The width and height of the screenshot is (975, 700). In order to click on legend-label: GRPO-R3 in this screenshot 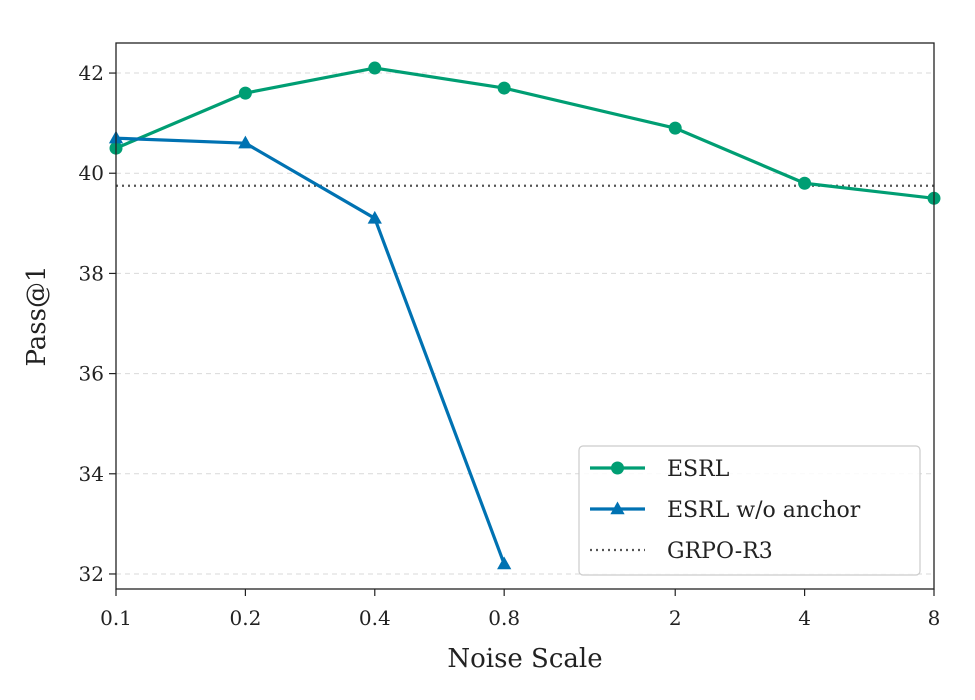, I will do `click(720, 551)`.